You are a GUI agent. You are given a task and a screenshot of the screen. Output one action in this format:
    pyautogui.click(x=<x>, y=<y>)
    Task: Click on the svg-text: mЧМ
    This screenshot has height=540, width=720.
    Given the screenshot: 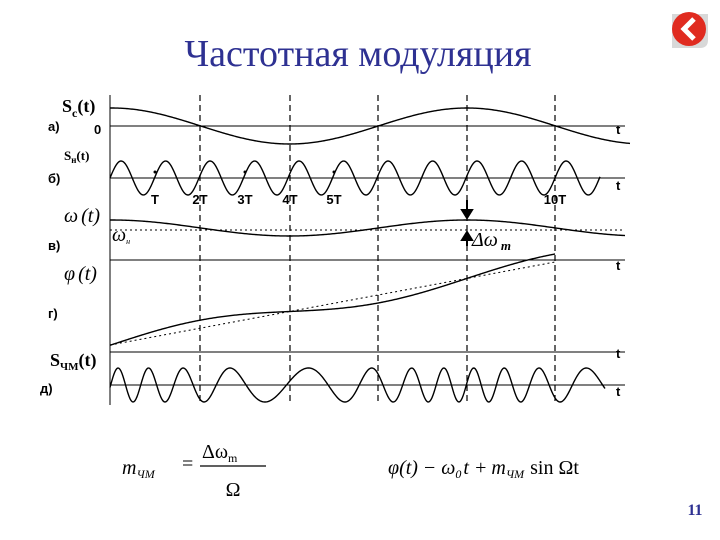 What is the action you would take?
    pyautogui.click(x=139, y=469)
    